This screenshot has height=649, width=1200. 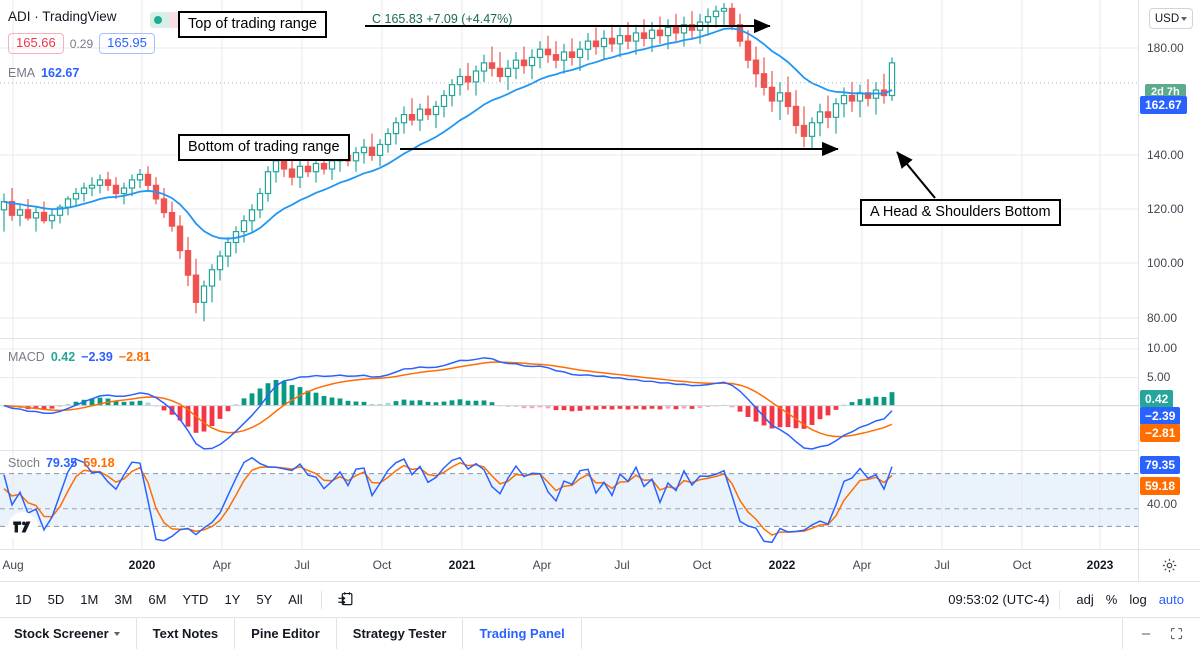 I want to click on range-button-3m: 3M, so click(x=123, y=599).